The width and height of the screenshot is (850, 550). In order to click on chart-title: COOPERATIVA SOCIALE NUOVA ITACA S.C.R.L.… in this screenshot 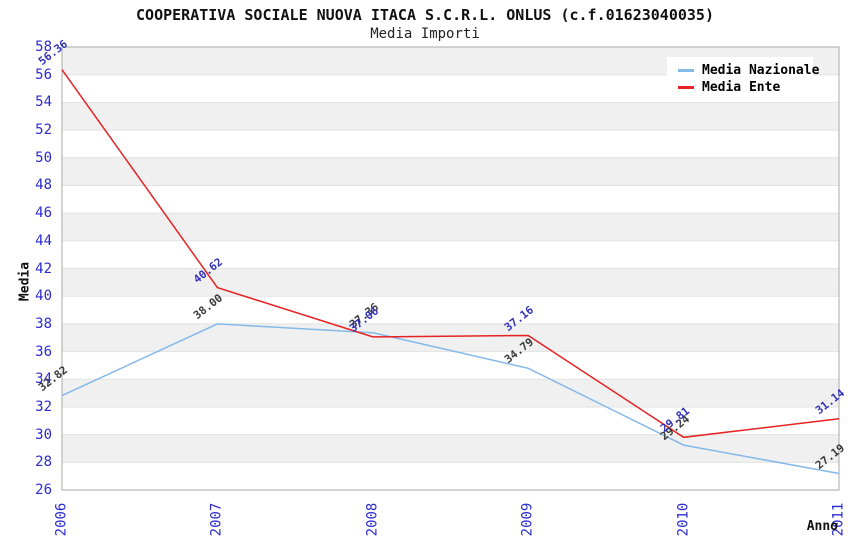, I will do `click(425, 15)`.